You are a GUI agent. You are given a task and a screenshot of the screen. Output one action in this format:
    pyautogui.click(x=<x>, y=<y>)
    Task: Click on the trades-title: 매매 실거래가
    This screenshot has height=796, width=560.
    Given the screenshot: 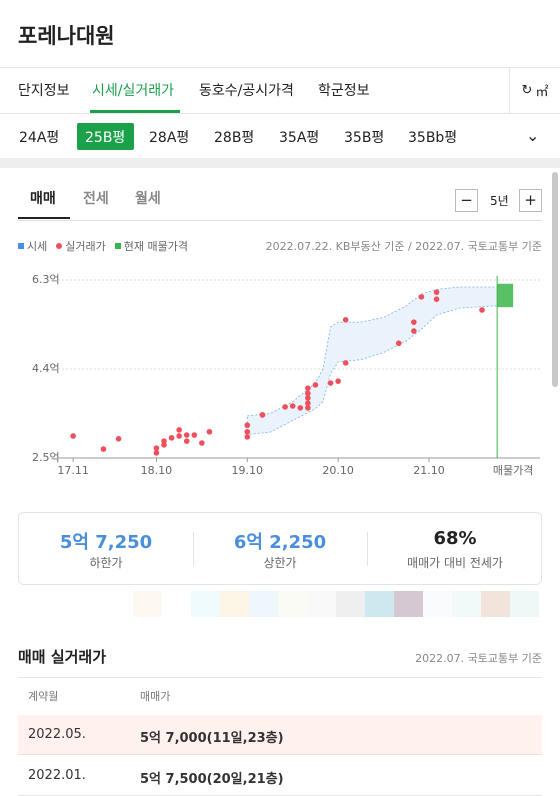 What is the action you would take?
    pyautogui.click(x=62, y=657)
    